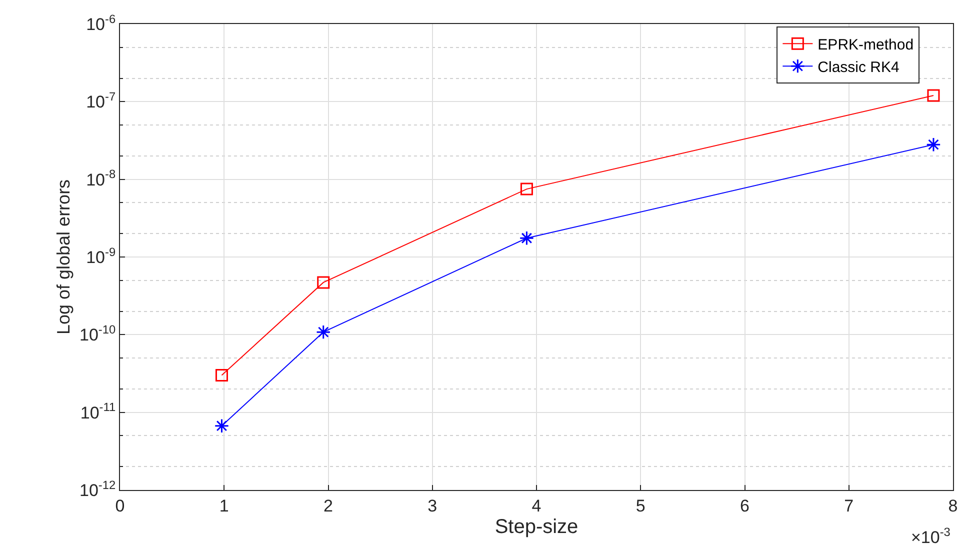 This screenshot has height=550, width=973. Describe the element at coordinates (641, 506) in the screenshot. I see `x-tick-label: 5` at that location.